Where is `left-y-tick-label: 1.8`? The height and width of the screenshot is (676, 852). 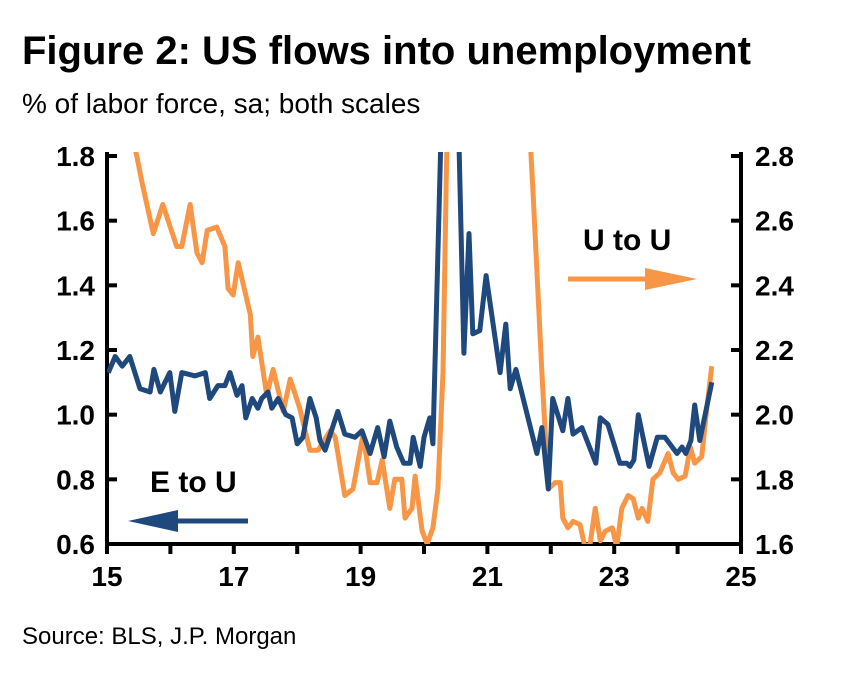 left-y-tick-label: 1.8 is located at coordinates (75, 156).